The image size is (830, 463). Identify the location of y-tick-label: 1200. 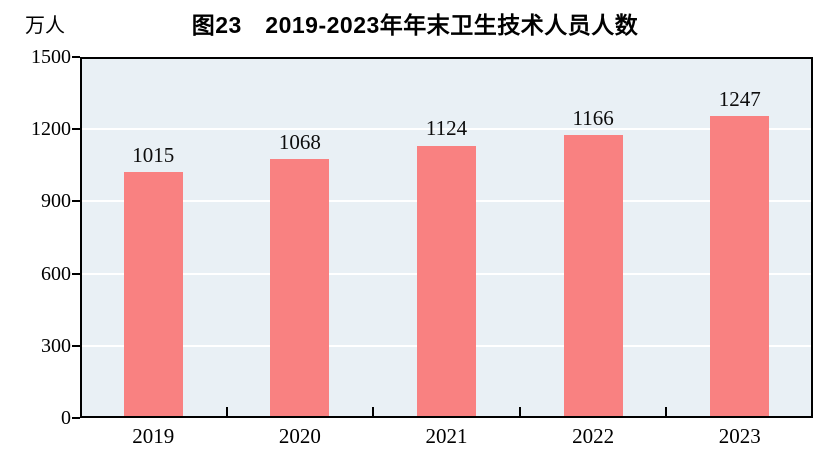
(51, 129).